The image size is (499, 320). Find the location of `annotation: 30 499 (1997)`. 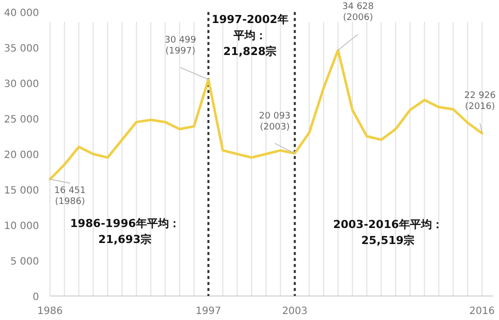

annotation: 30 499 (1997) is located at coordinates (180, 45).